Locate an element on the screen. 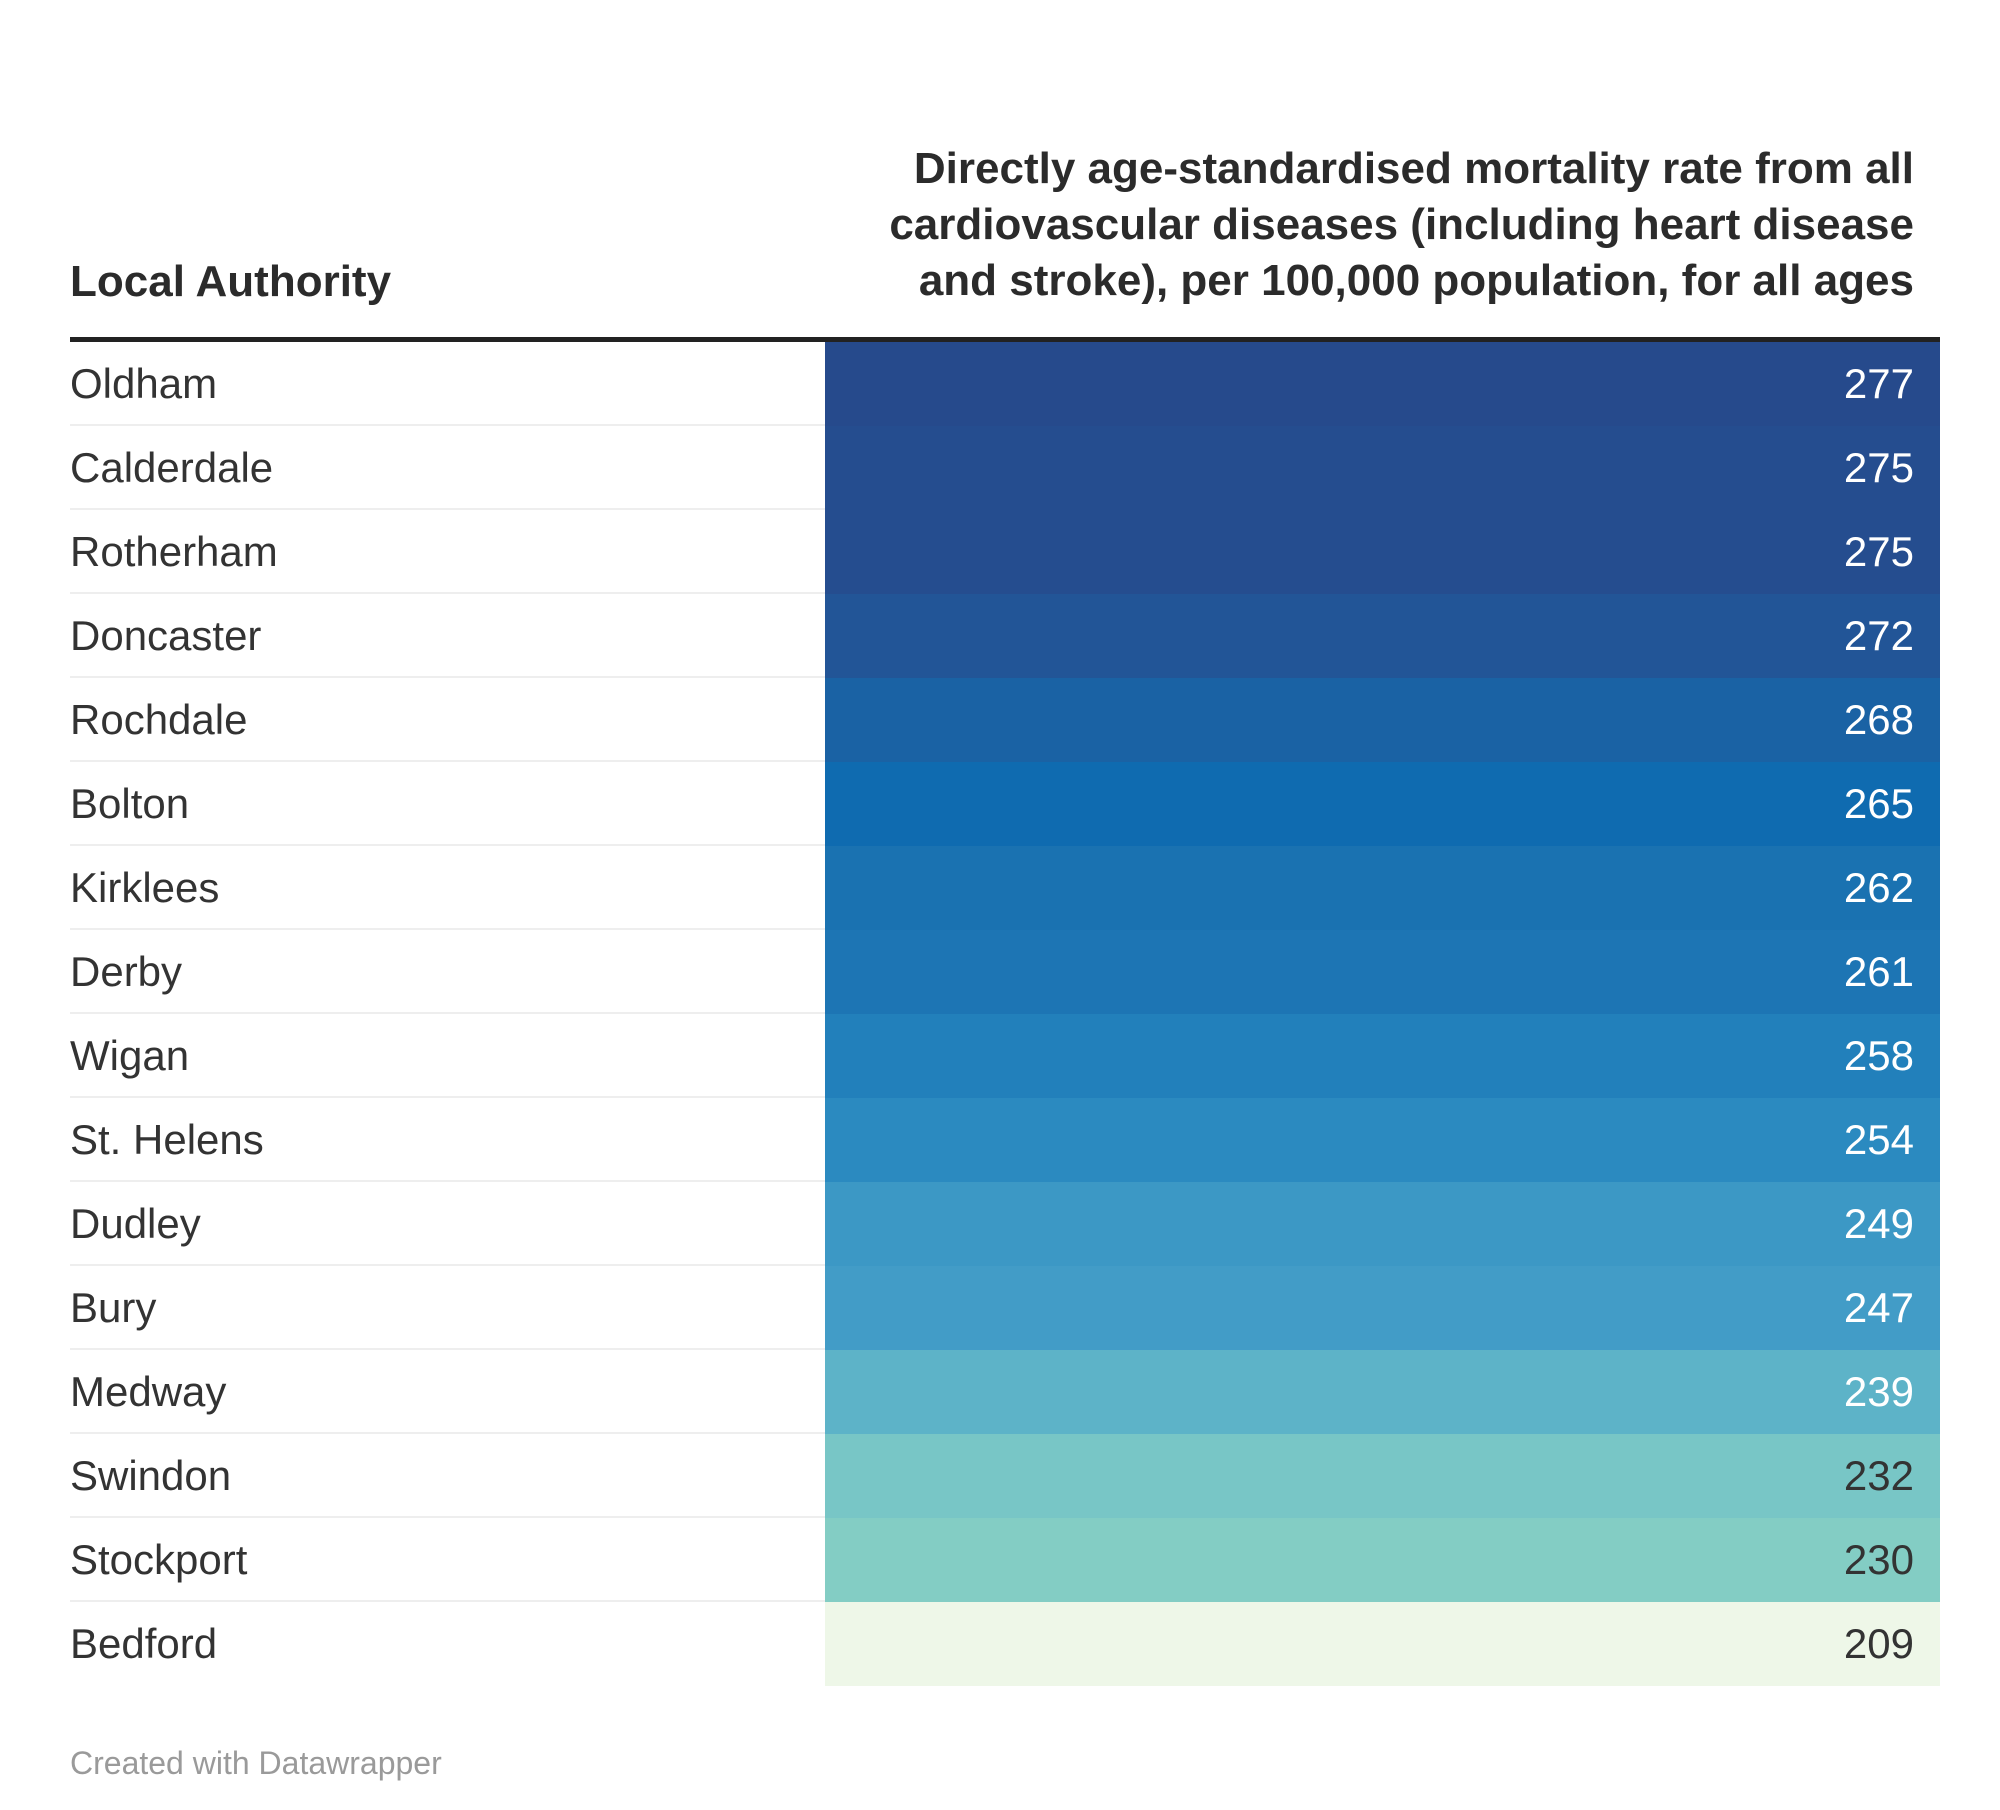 The height and width of the screenshot is (1810, 2000). row-rate-cell: 258 is located at coordinates (1382, 1056).